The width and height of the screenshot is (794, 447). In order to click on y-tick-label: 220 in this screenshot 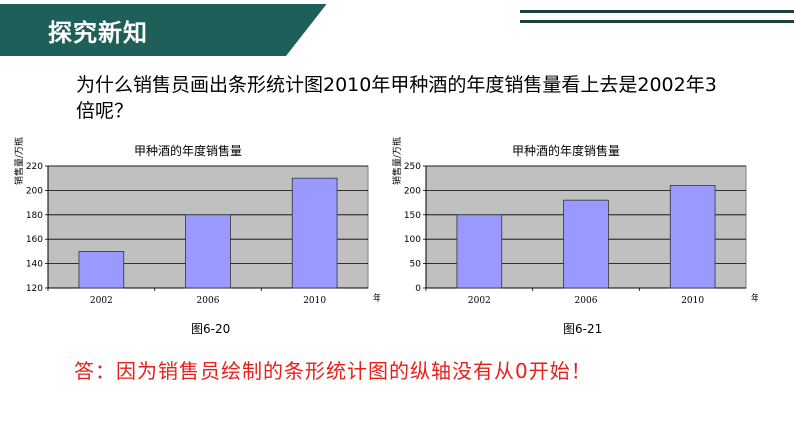, I will do `click(34, 167)`.